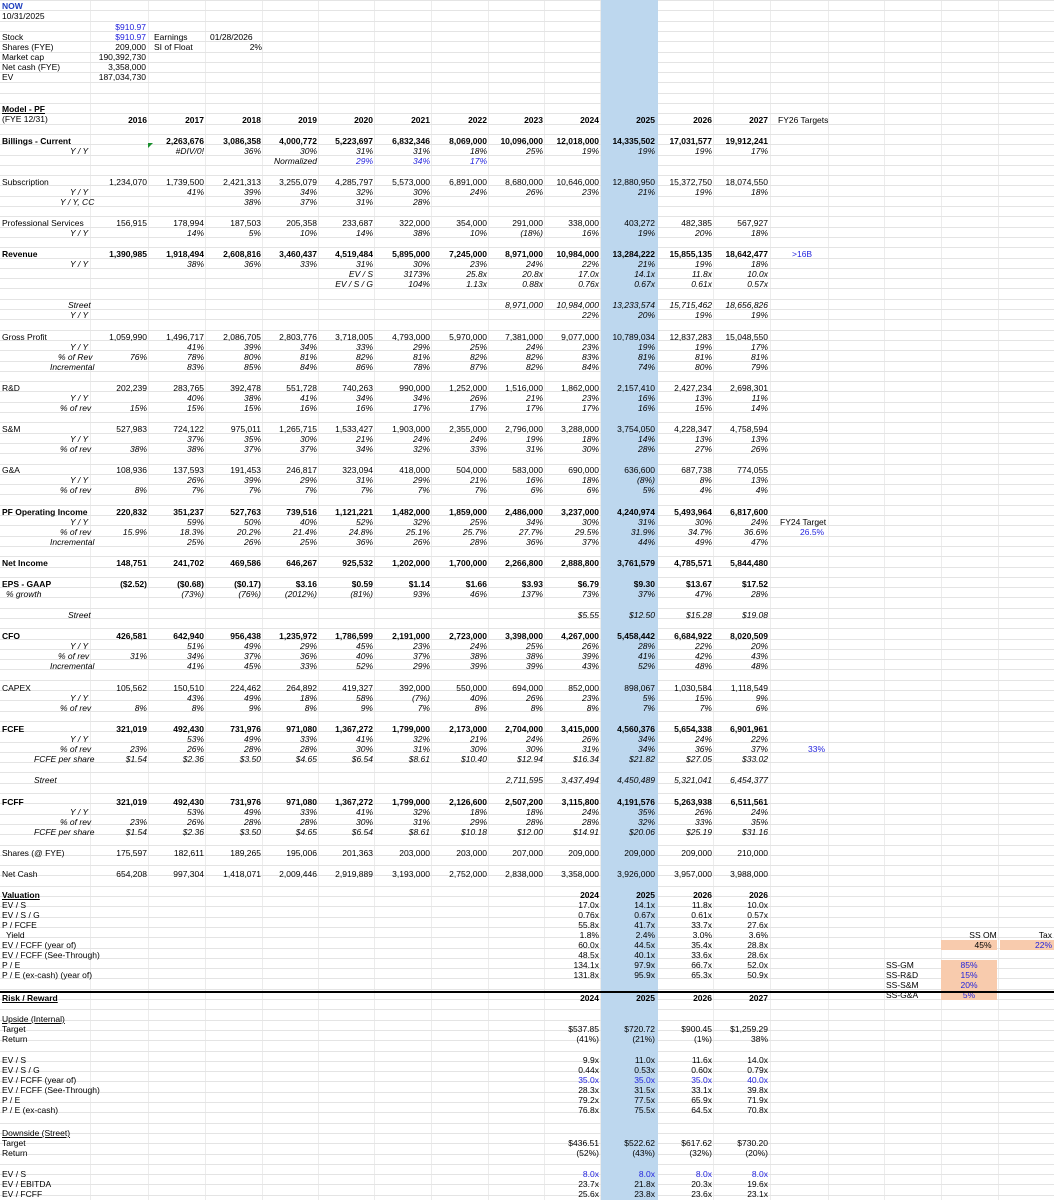  Describe the element at coordinates (646, 233) in the screenshot. I see `cell-ps-yy-2025: 19%` at that location.